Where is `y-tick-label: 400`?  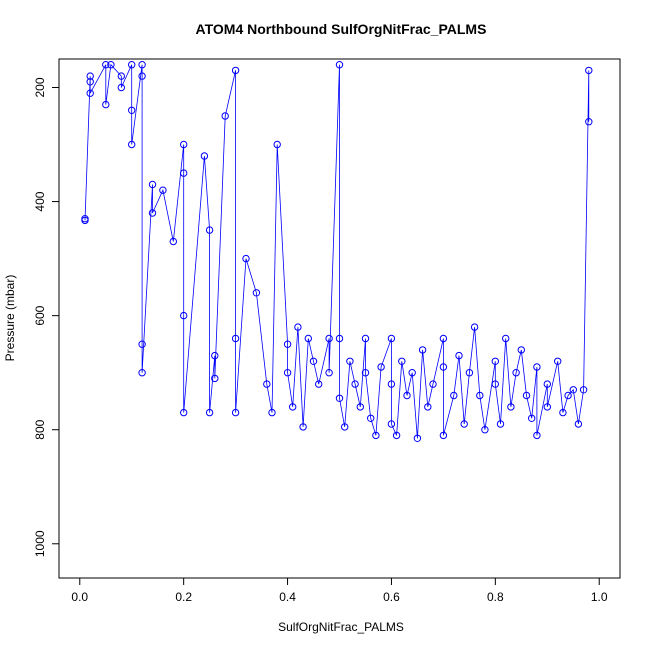
y-tick-label: 400 is located at coordinates (40, 201).